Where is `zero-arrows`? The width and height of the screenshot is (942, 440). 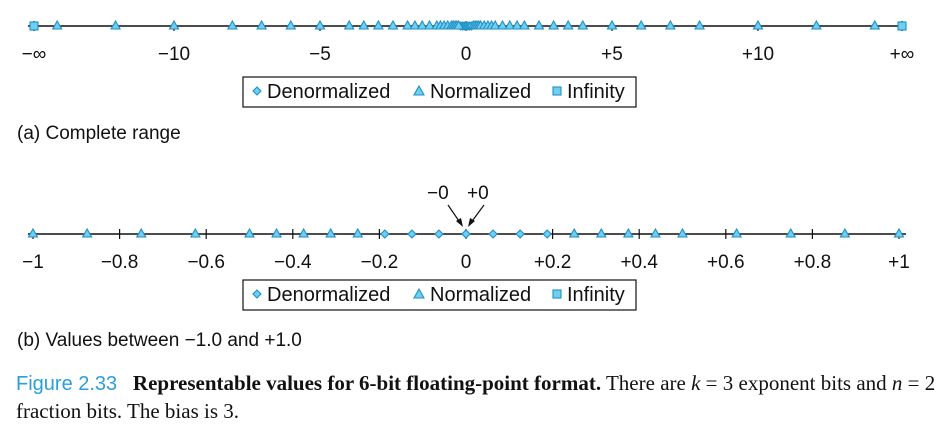 zero-arrows is located at coordinates (466, 215).